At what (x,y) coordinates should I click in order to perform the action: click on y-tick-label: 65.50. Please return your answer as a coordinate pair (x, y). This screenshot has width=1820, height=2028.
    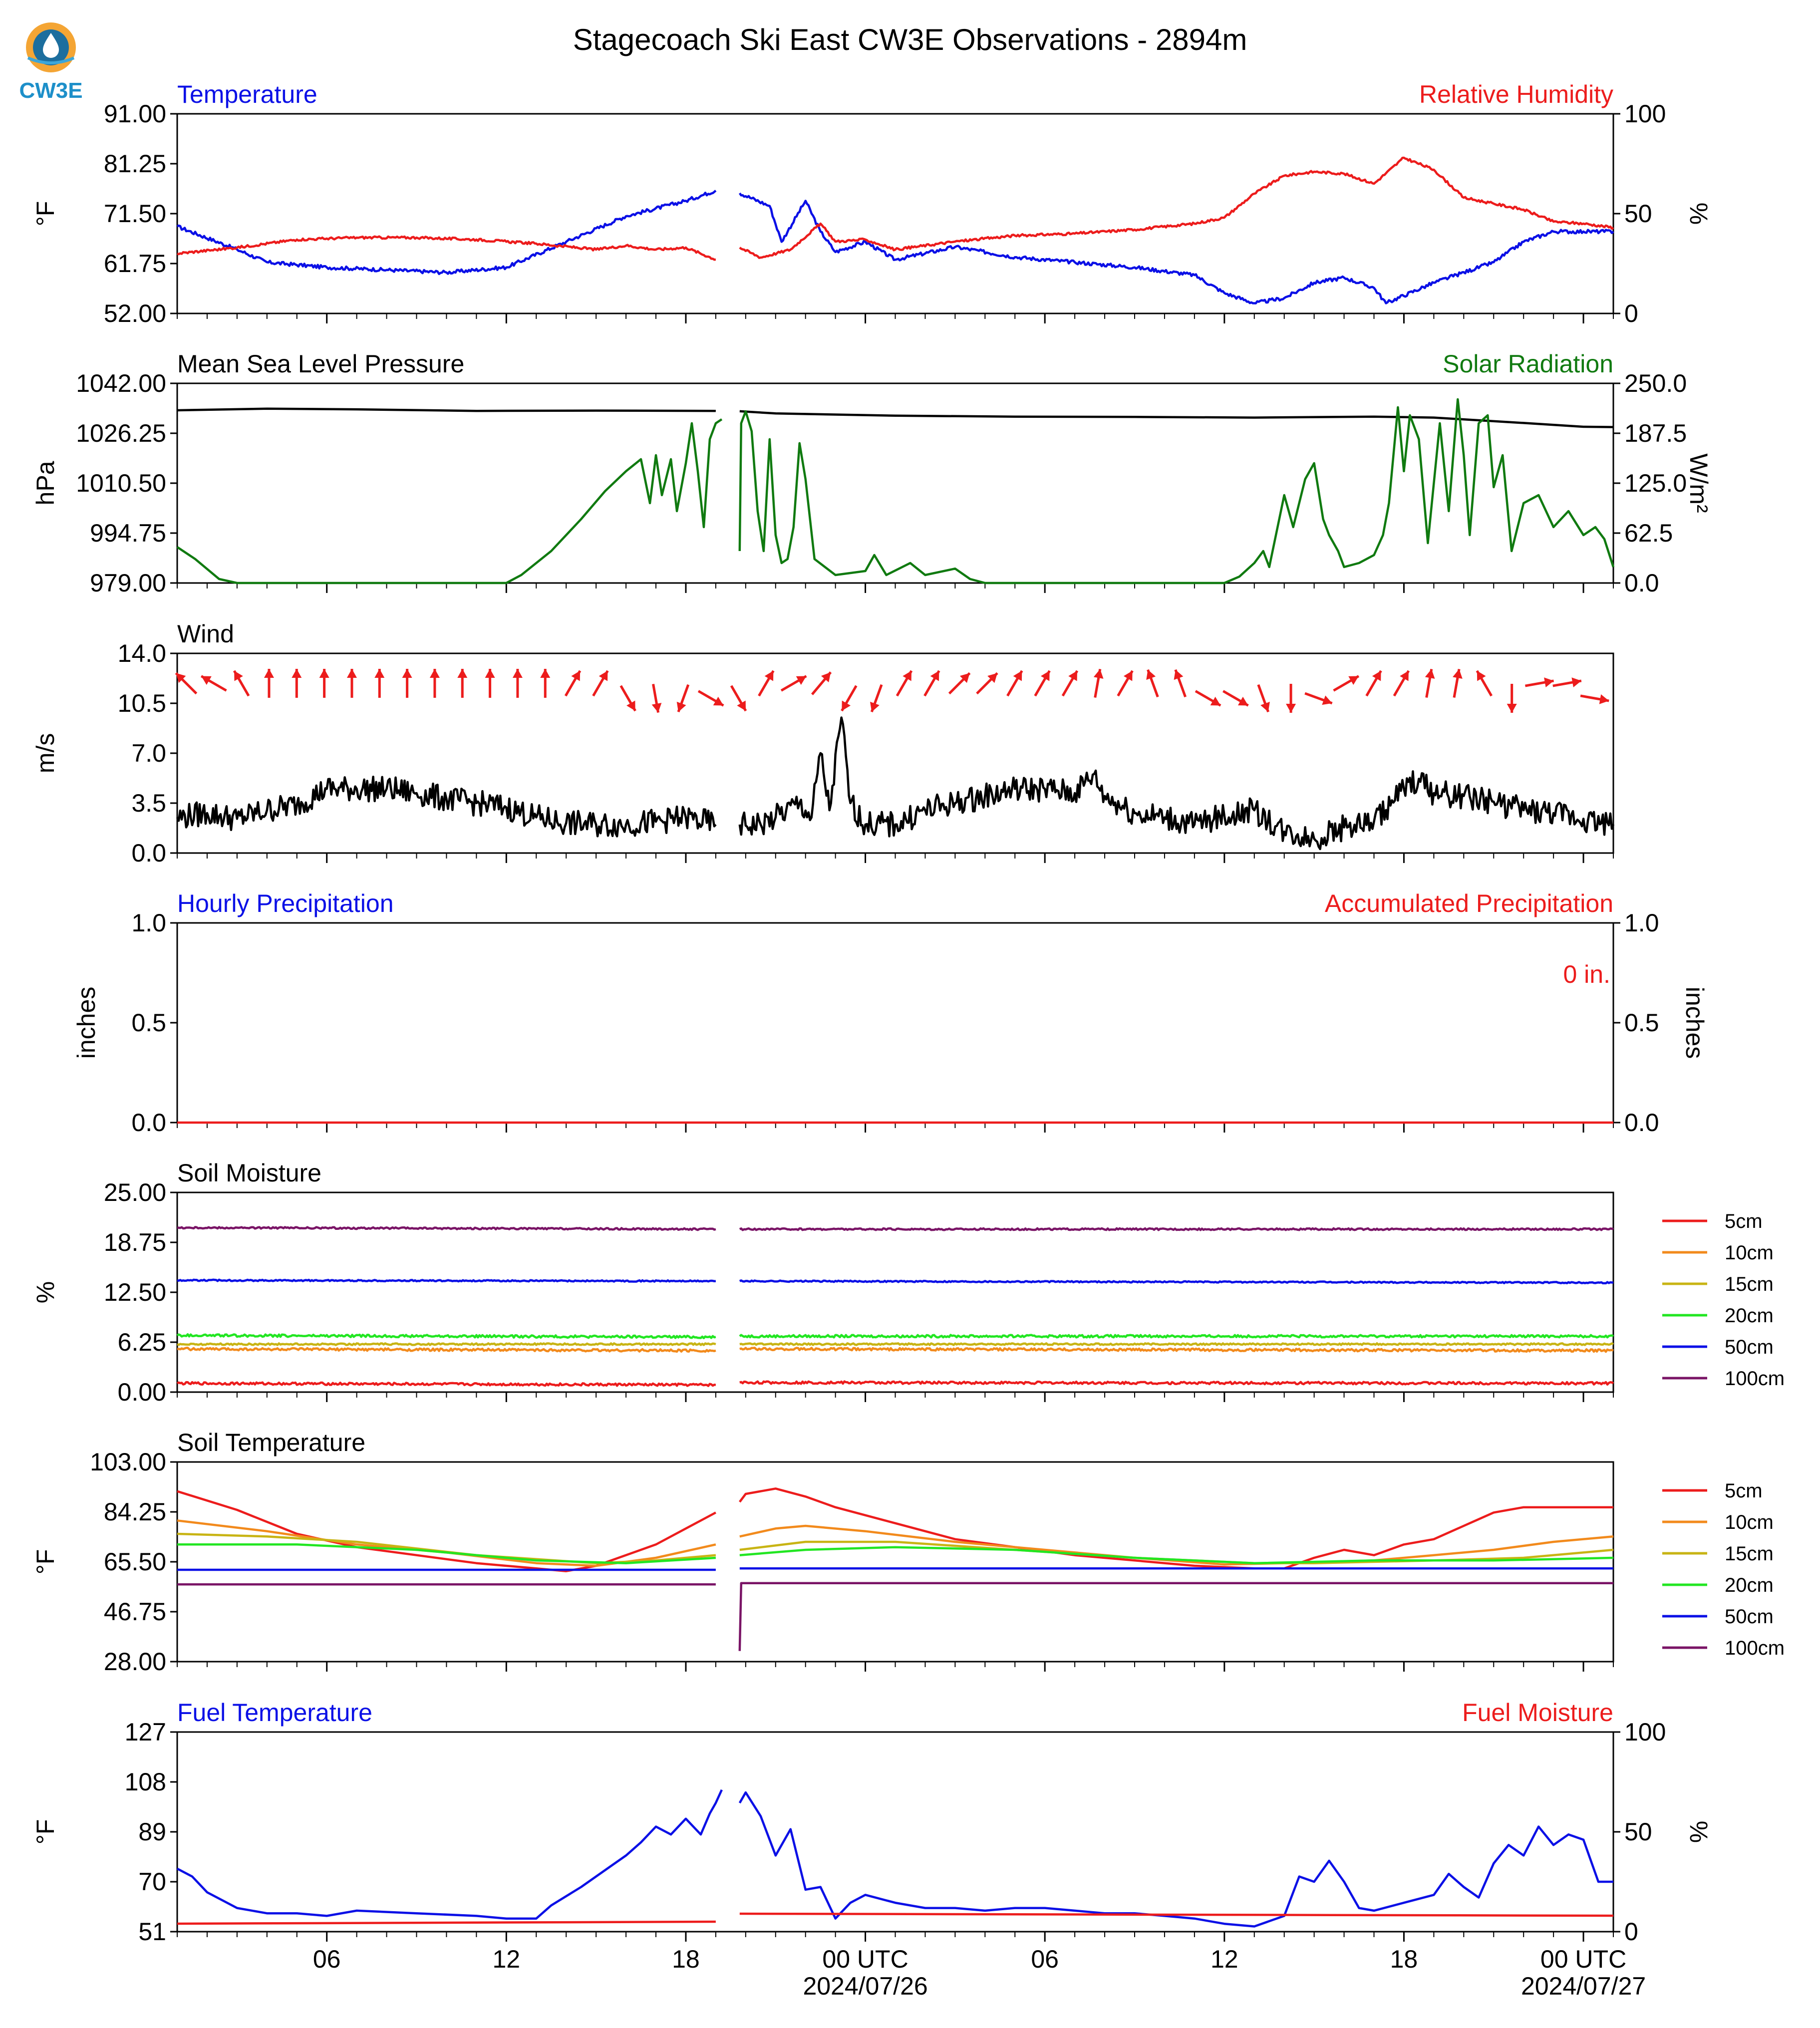
    Looking at the image, I should click on (135, 1562).